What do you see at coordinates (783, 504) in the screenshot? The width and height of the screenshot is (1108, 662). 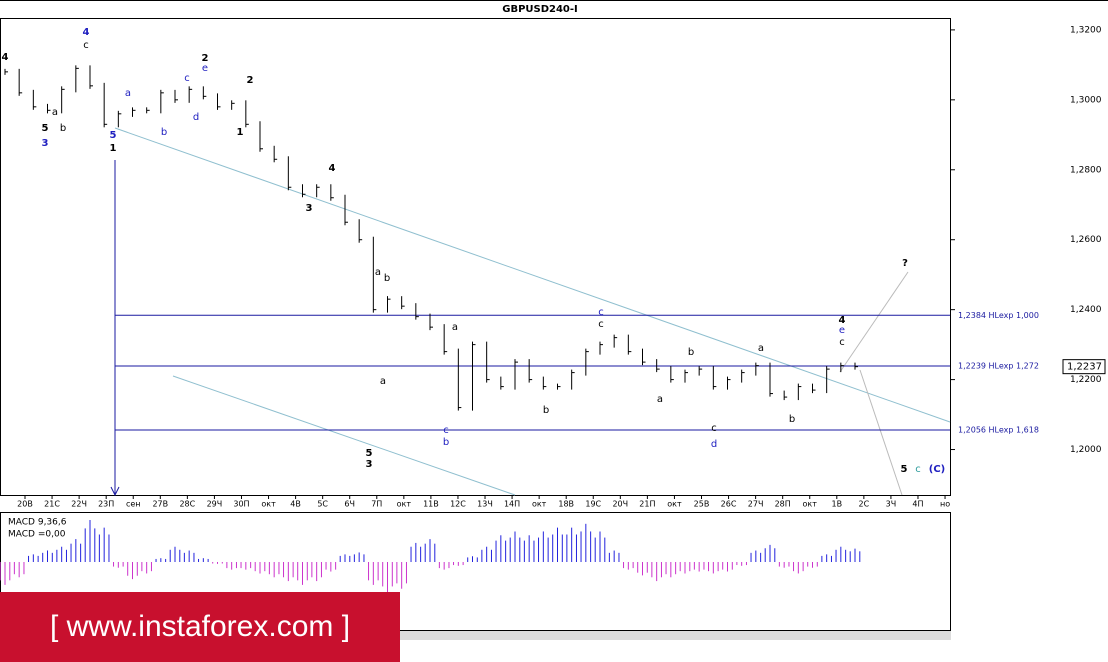 I see `x-tick-label: 28П` at bounding box center [783, 504].